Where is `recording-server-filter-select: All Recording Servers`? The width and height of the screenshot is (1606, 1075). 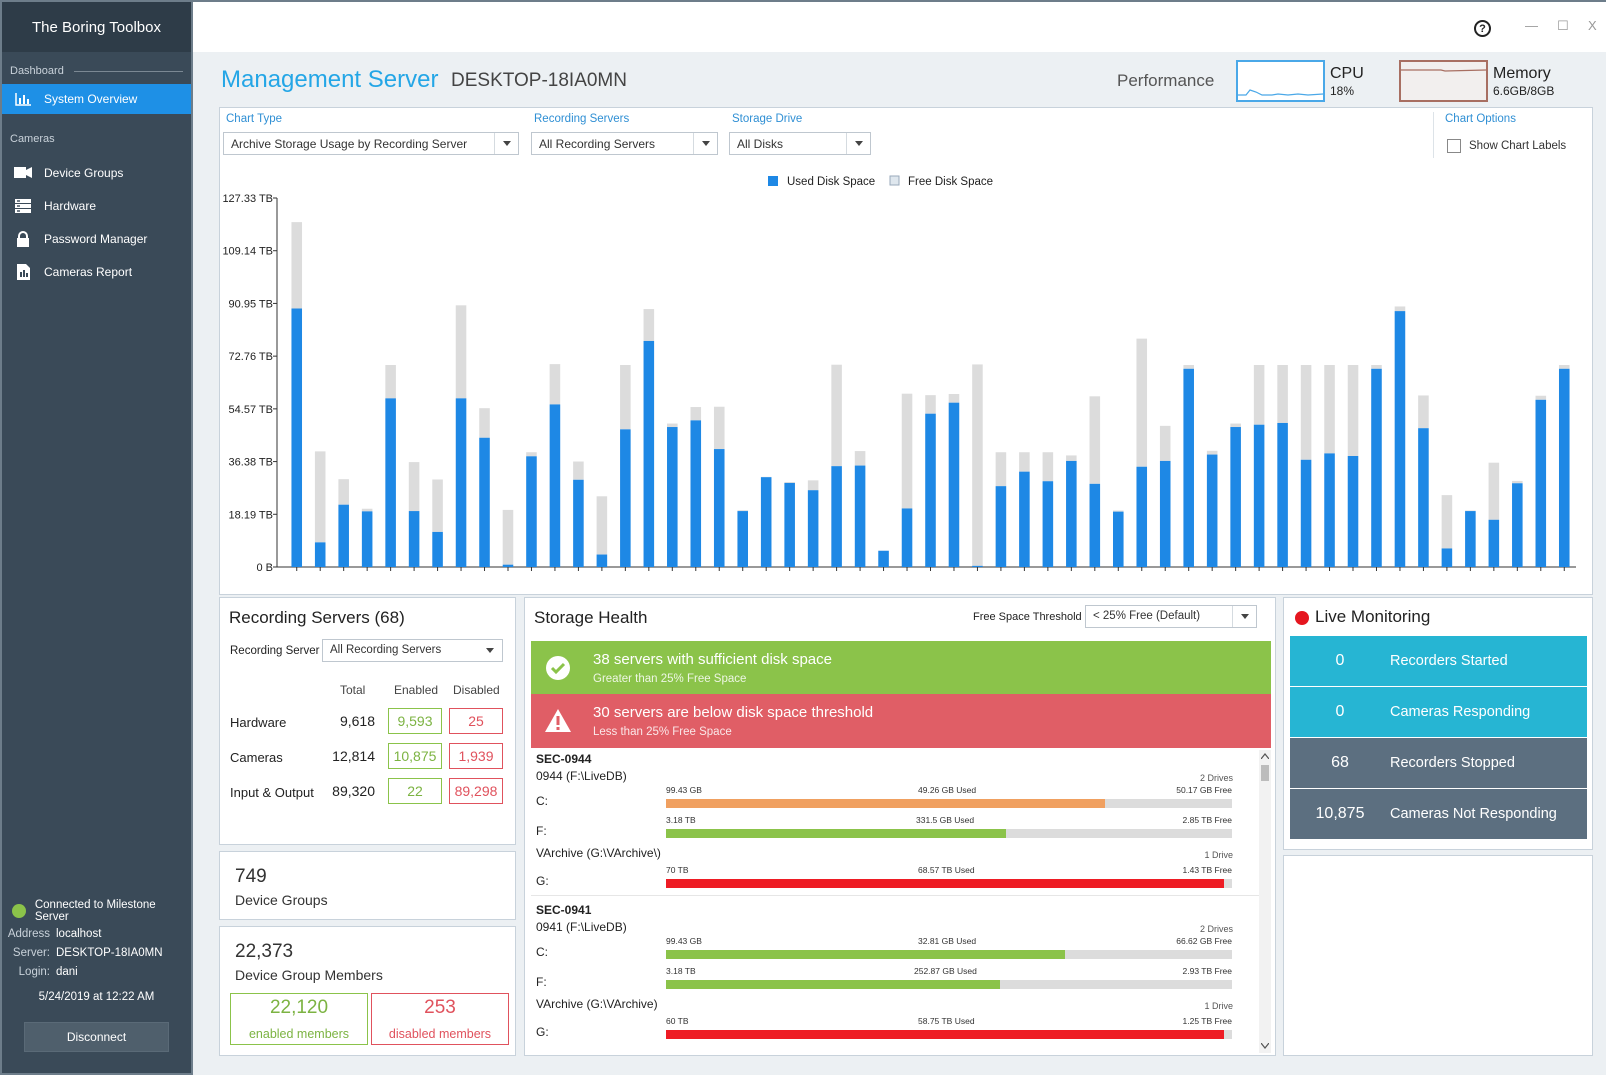 recording-server-filter-select: All Recording Servers is located at coordinates (412, 650).